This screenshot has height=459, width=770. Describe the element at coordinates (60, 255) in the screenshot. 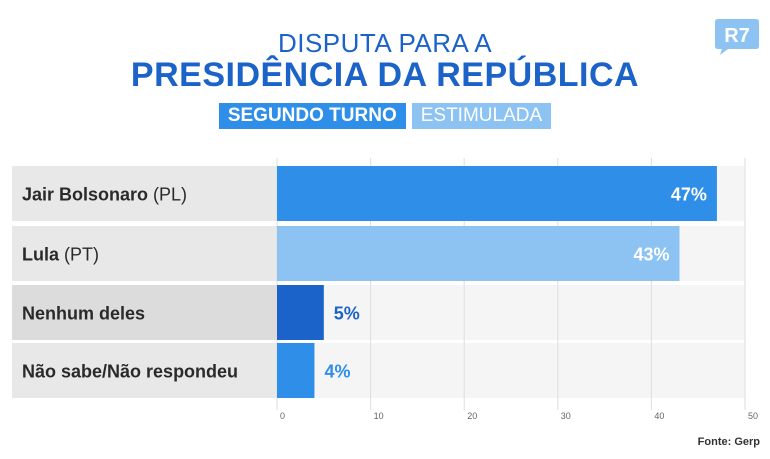

I see `category-label: Lula (PT)` at that location.